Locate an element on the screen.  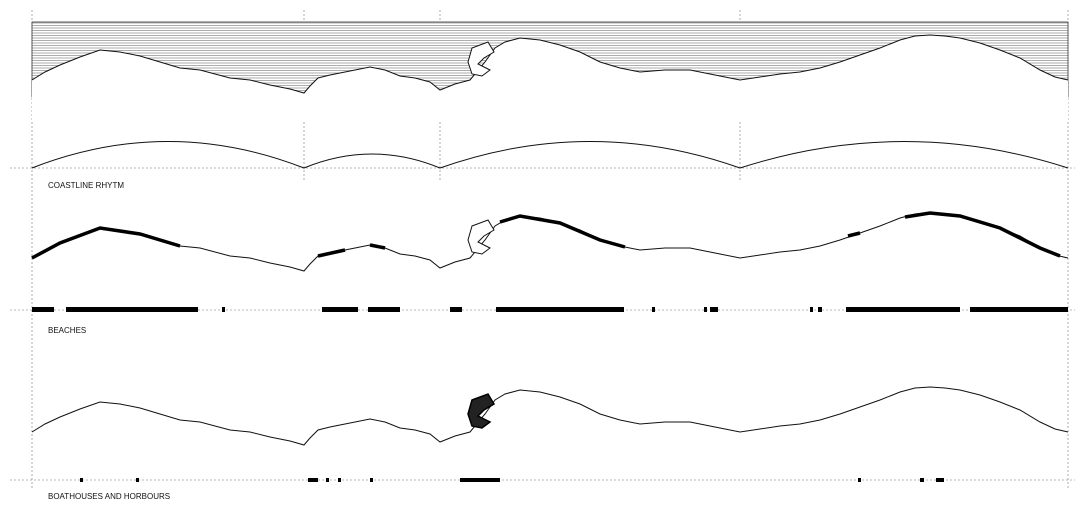
beach-bars is located at coordinates (550, 309).